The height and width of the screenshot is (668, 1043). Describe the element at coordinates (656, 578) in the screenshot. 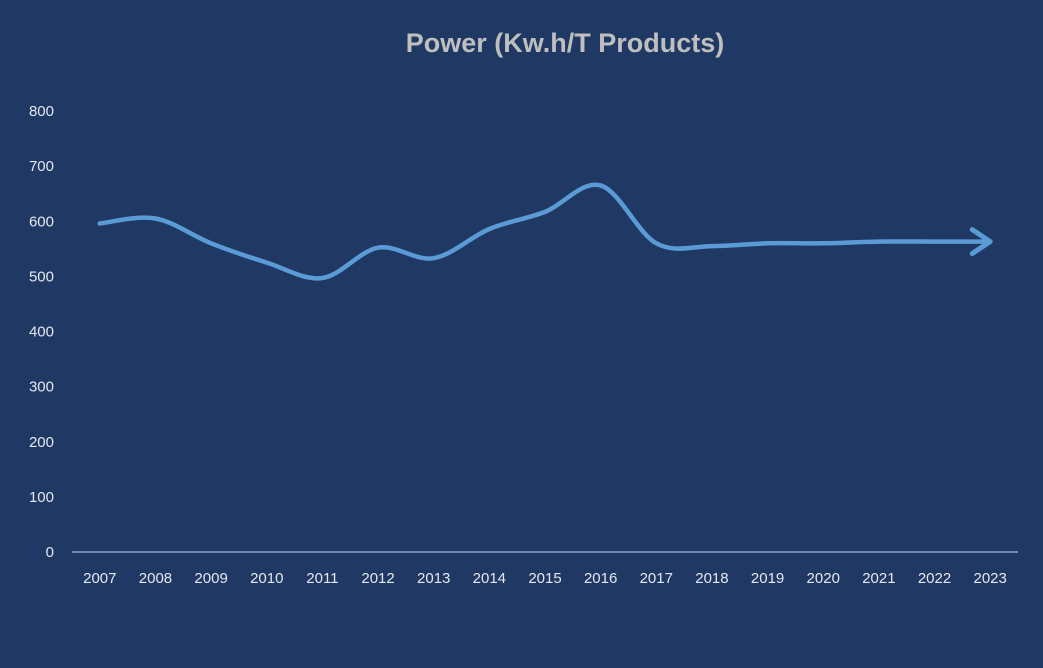

I see `x-tick-label: 2017` at that location.